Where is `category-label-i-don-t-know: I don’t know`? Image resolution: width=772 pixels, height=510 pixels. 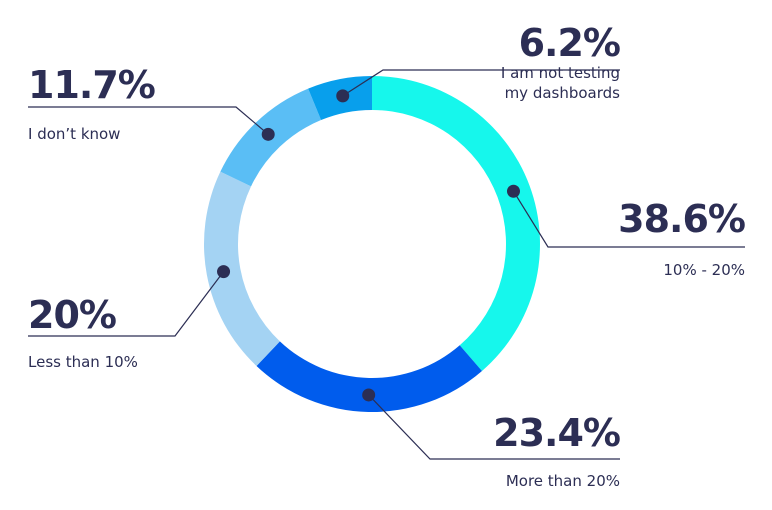 category-label-i-don-t-know: I don’t know is located at coordinates (74, 134).